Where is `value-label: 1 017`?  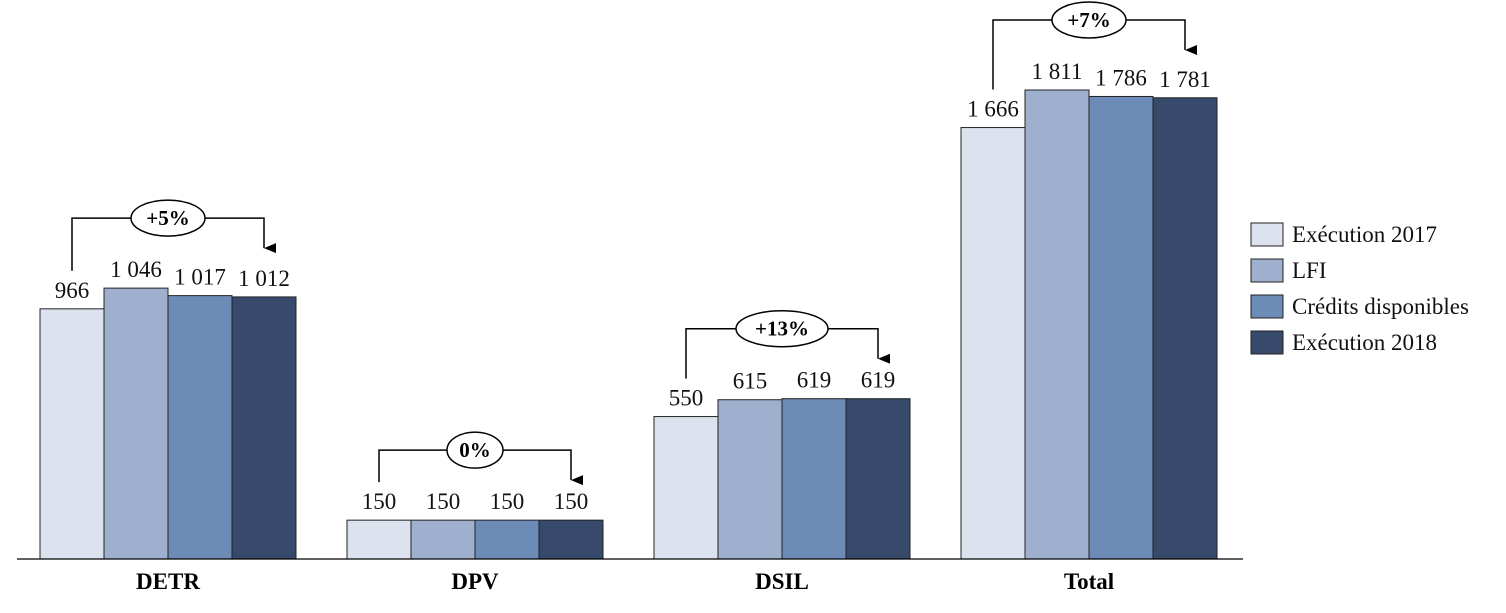 value-label: 1 017 is located at coordinates (200, 277).